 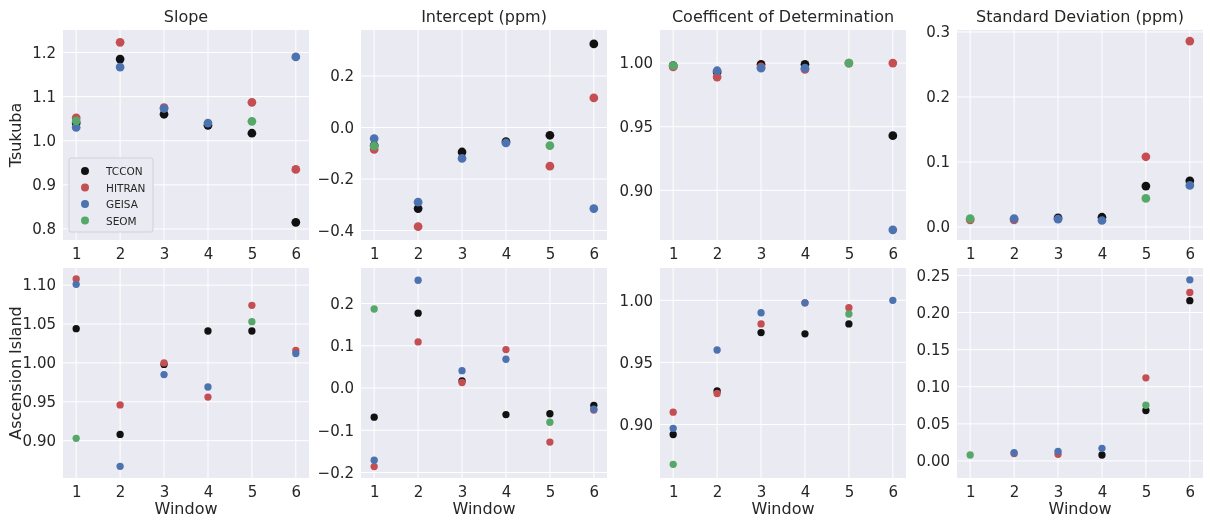 I want to click on legend-label: HITRAN, so click(x=126, y=187).